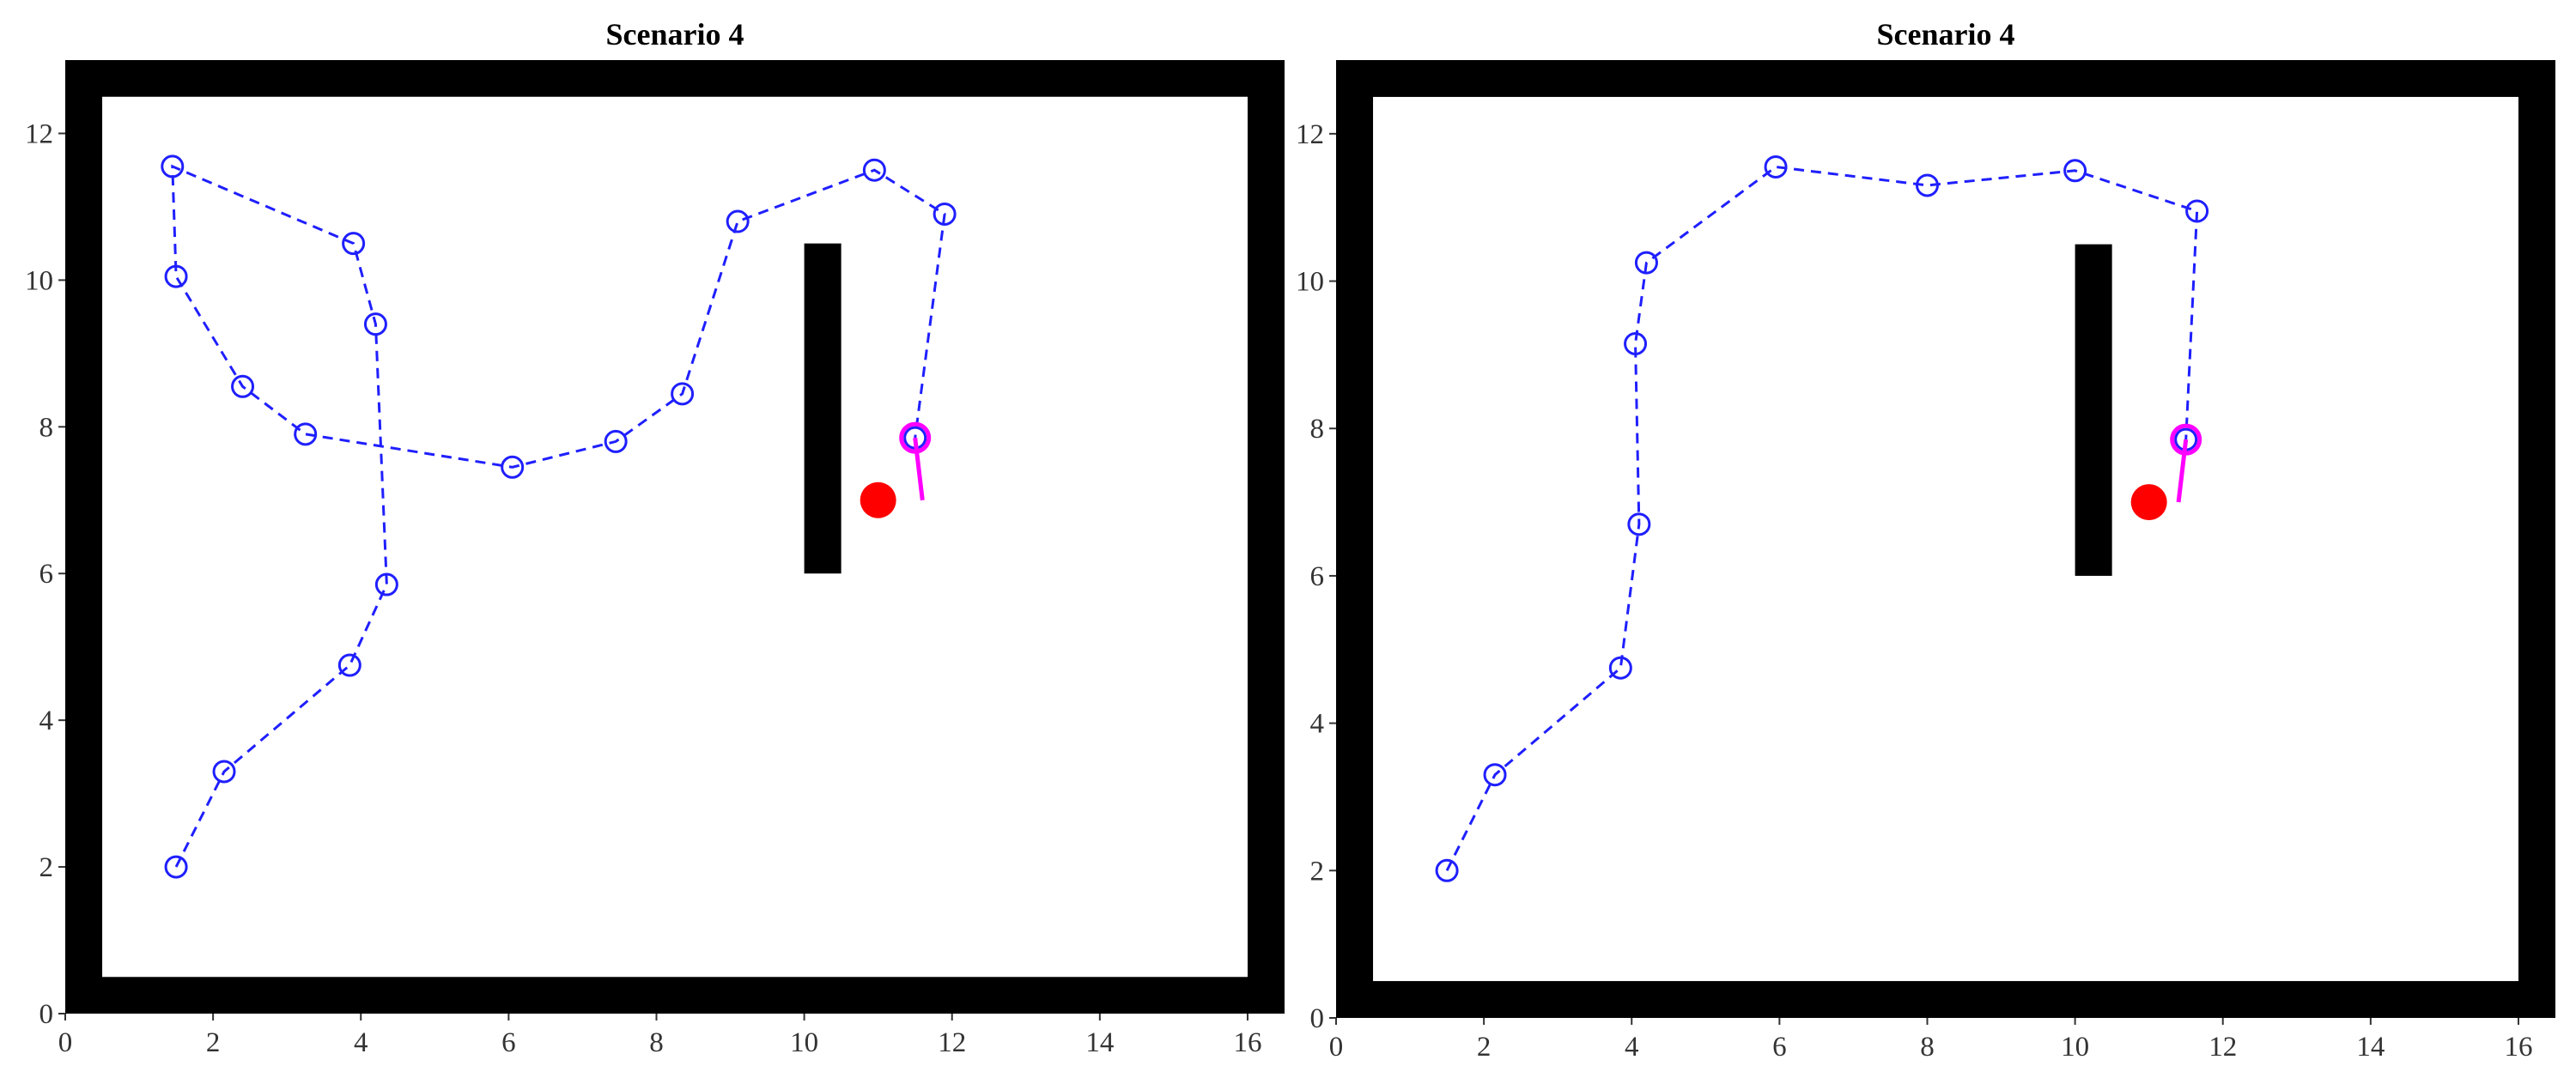 This screenshot has width=2576, height=1084. I want to click on right-chart-title: Scenario 4, so click(1946, 34).